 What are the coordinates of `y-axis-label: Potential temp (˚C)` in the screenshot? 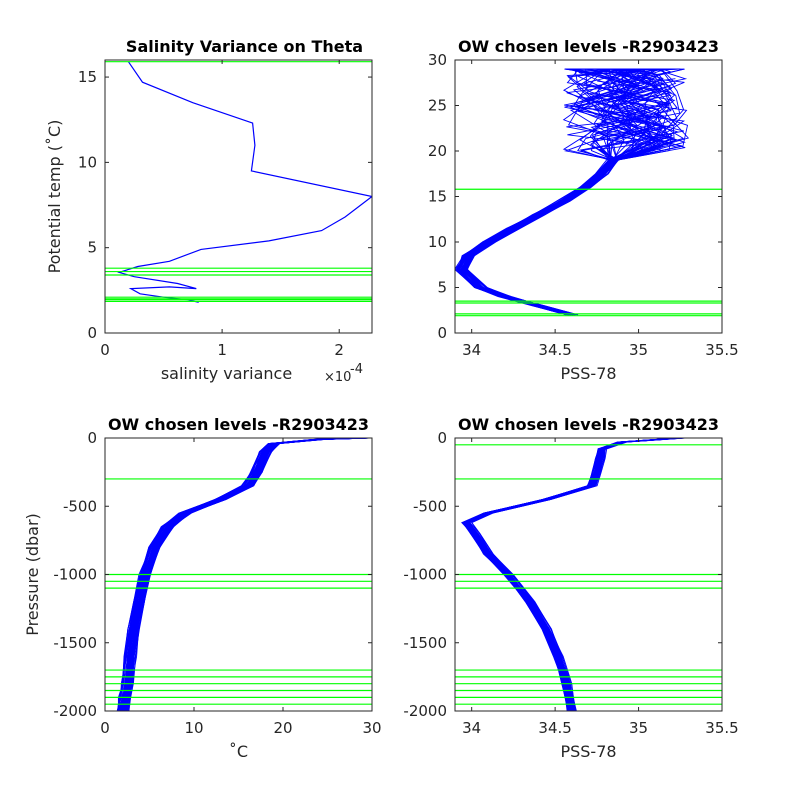 It's located at (54, 197).